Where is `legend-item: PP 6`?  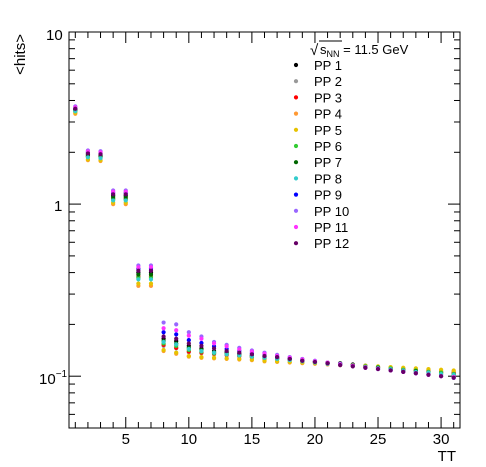 legend-item: PP 6 is located at coordinates (317, 146).